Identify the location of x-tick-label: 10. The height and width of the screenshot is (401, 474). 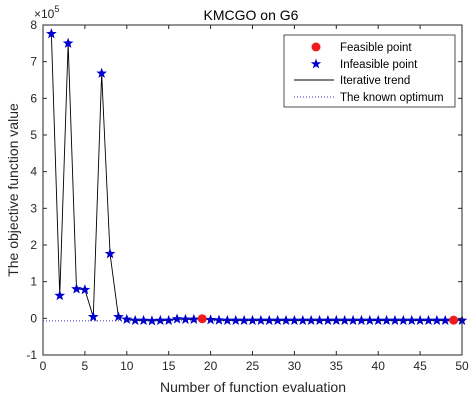
(127, 366).